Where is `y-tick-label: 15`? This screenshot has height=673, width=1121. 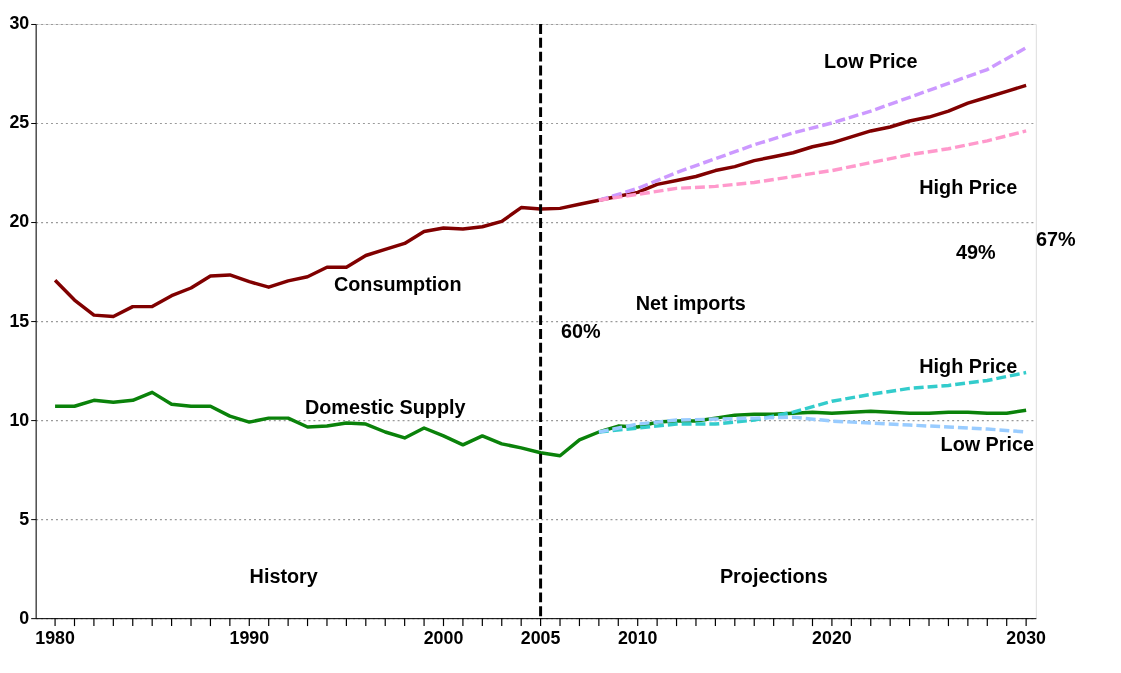
y-tick-label: 15 is located at coordinates (19, 320).